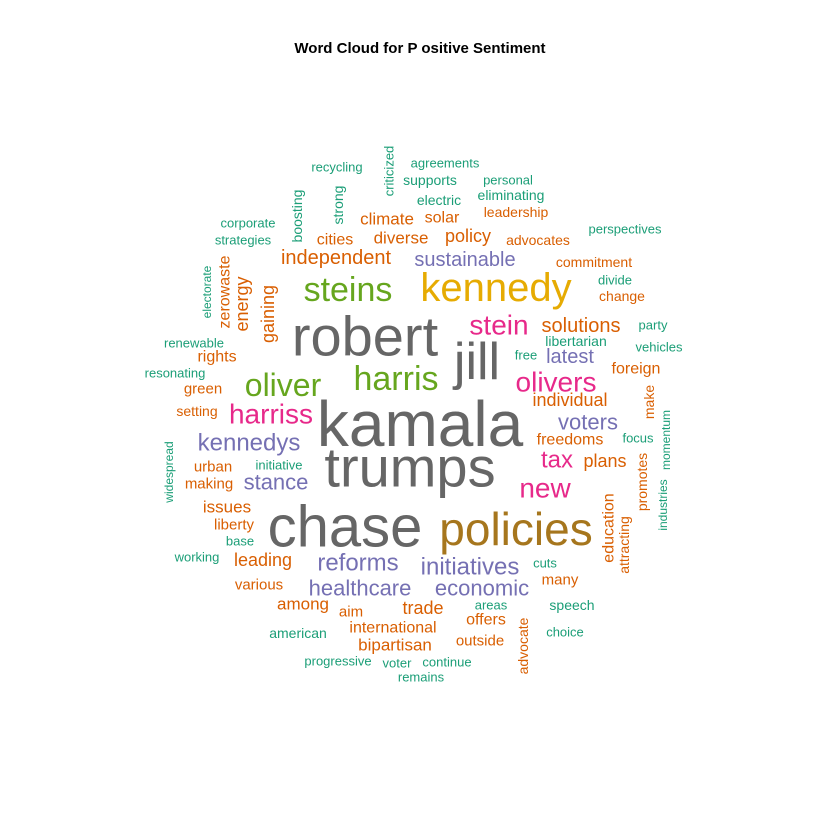 The width and height of the screenshot is (840, 840). Describe the element at coordinates (401, 238) in the screenshot. I see `word-diverse: diverse` at that location.